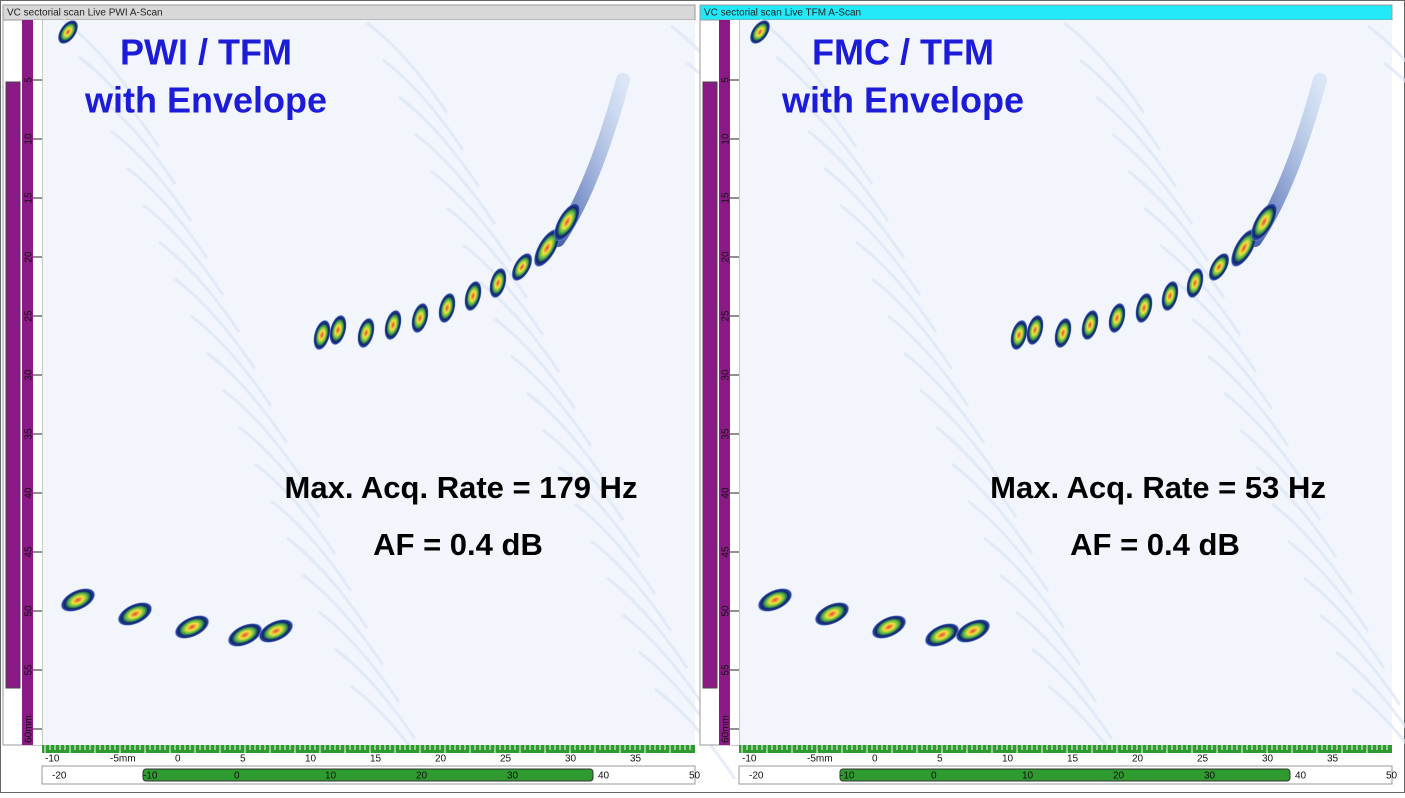  What do you see at coordinates (461, 487) in the screenshot?
I see `acq-rate: Max. Acq. Rate = 179 Hz` at bounding box center [461, 487].